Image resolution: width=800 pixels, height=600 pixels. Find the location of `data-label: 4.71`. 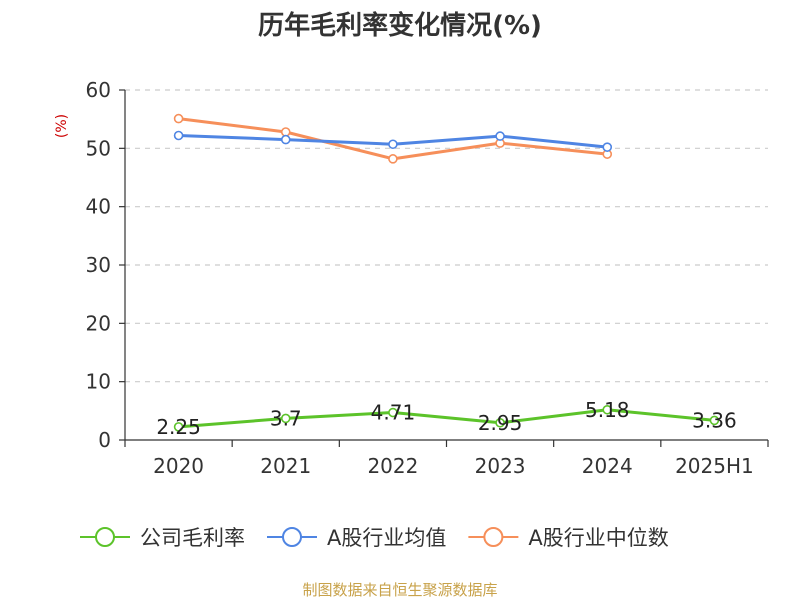

data-label: 4.71 is located at coordinates (393, 413).